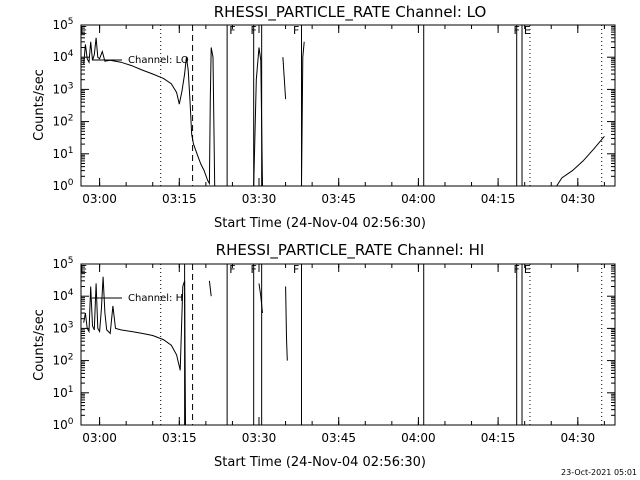  What do you see at coordinates (158, 60) in the screenshot?
I see `legend-entry: Channel: LO` at bounding box center [158, 60].